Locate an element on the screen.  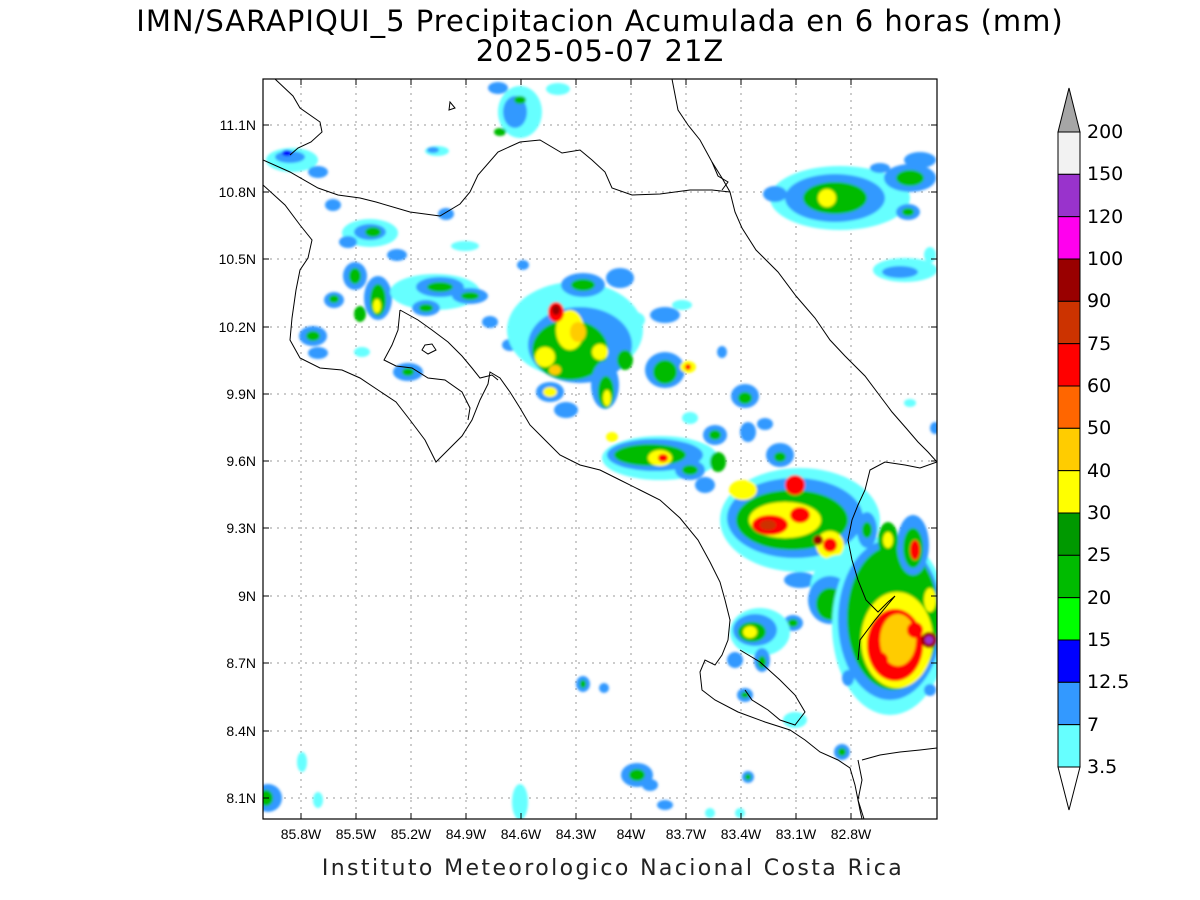
colorbar-label: 20 is located at coordinates (1099, 598).